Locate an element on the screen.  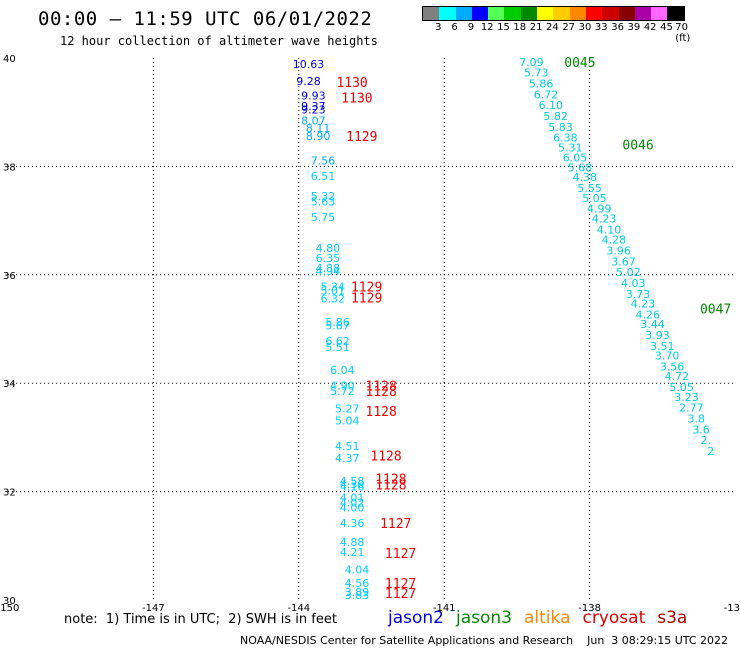
x-tick-label: -141 is located at coordinates (444, 608).